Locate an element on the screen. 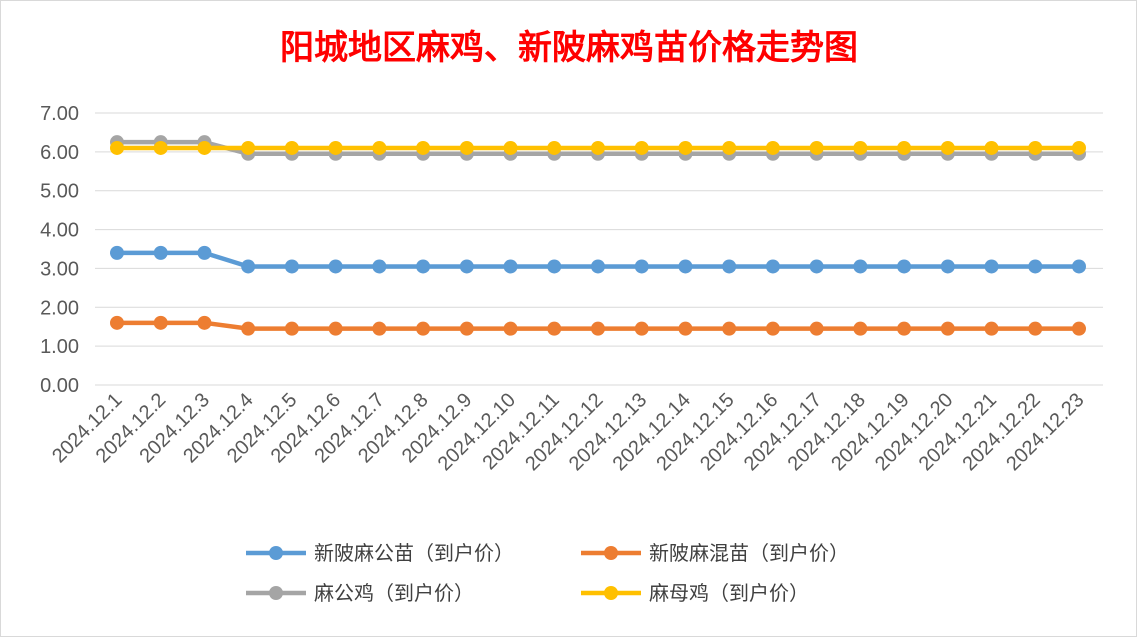  legend-label: 新陂麻公苗（到户价） is located at coordinates (414, 553).